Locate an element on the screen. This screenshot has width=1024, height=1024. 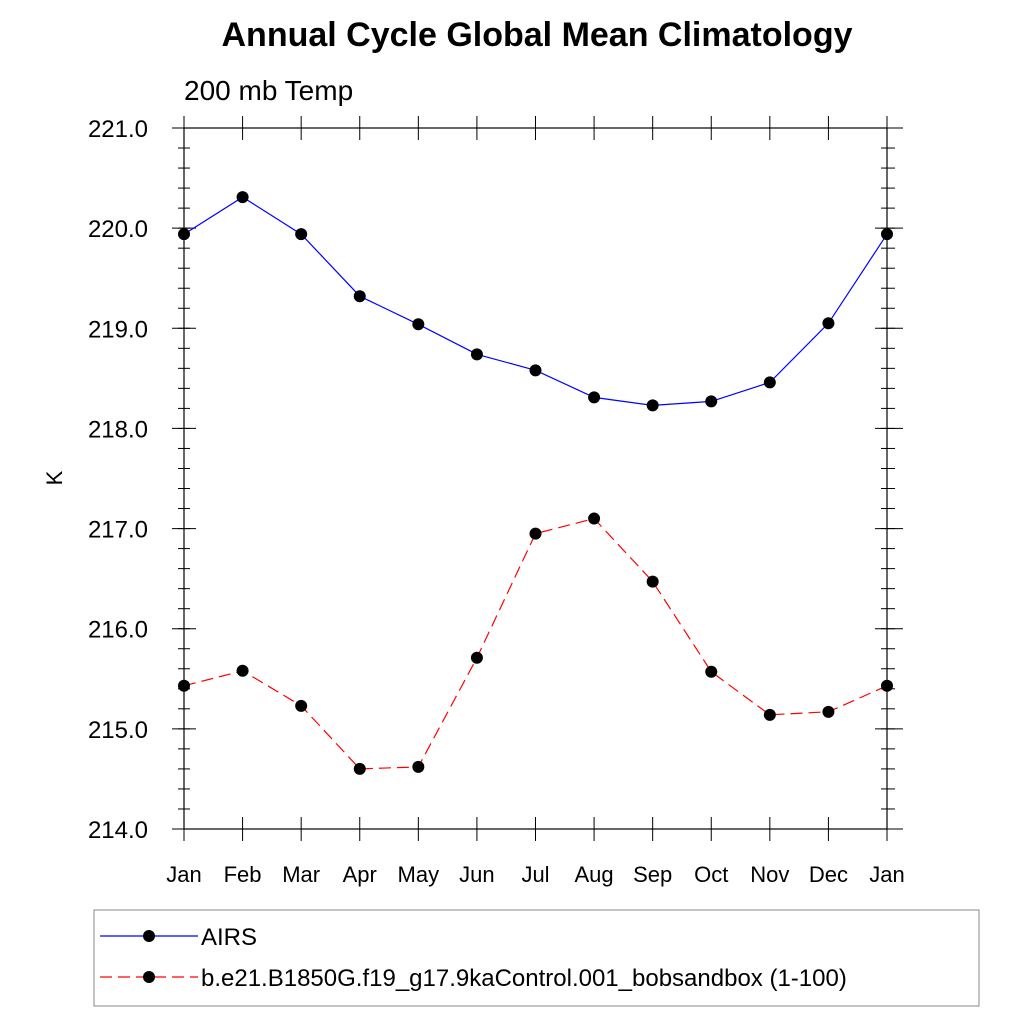
x-tick-label: Oct is located at coordinates (711, 874).